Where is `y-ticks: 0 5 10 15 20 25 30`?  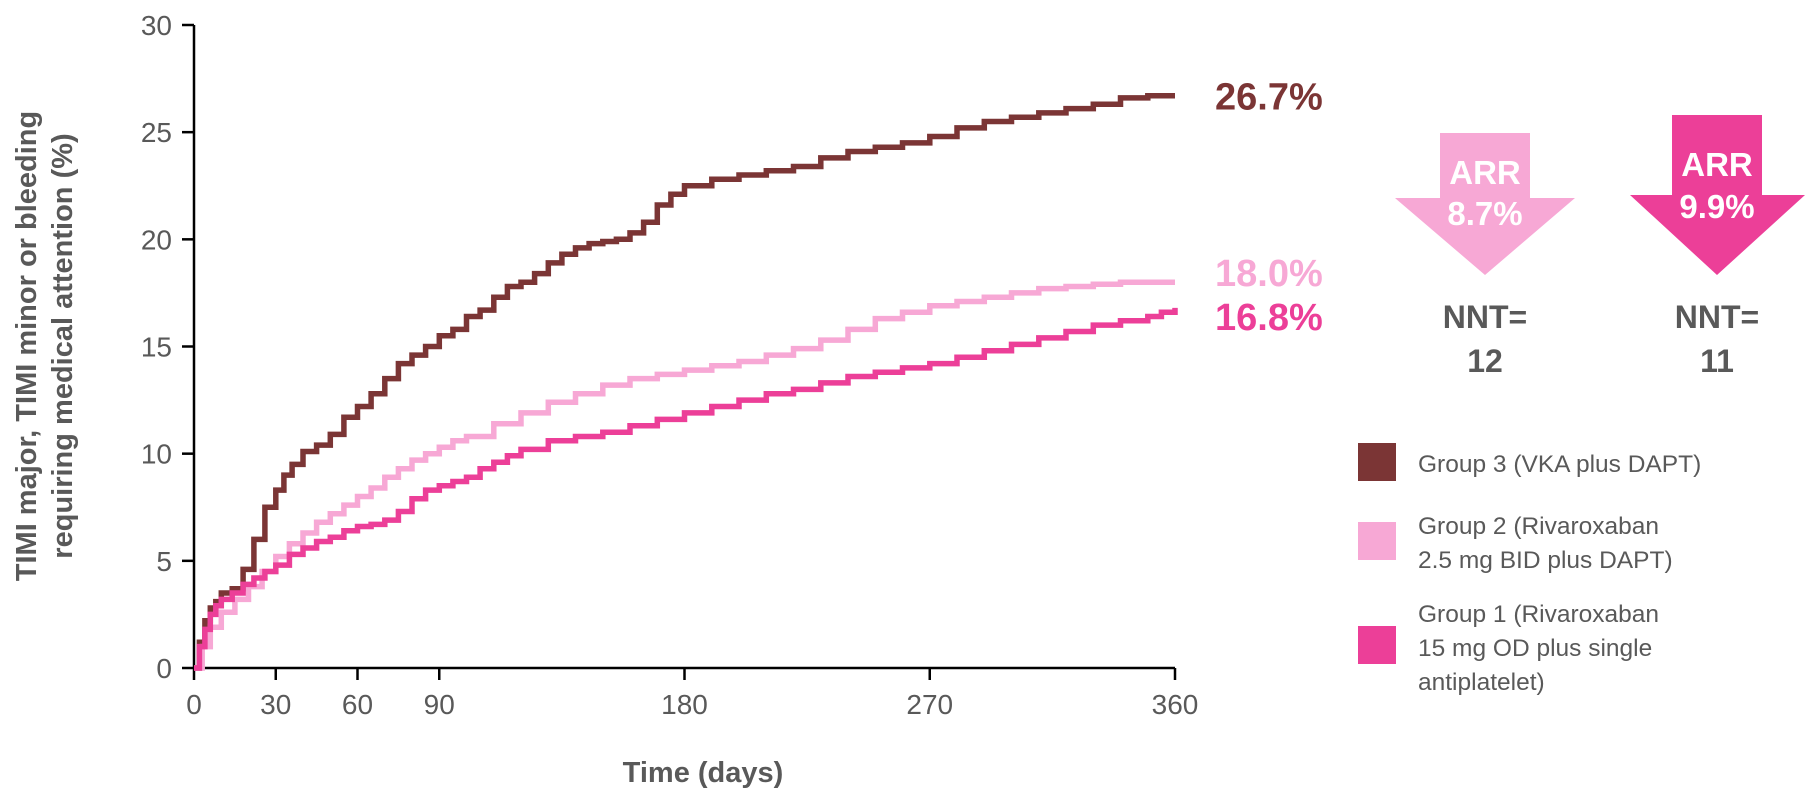
y-ticks: 0 5 10 15 20 25 30 is located at coordinates (167, 347).